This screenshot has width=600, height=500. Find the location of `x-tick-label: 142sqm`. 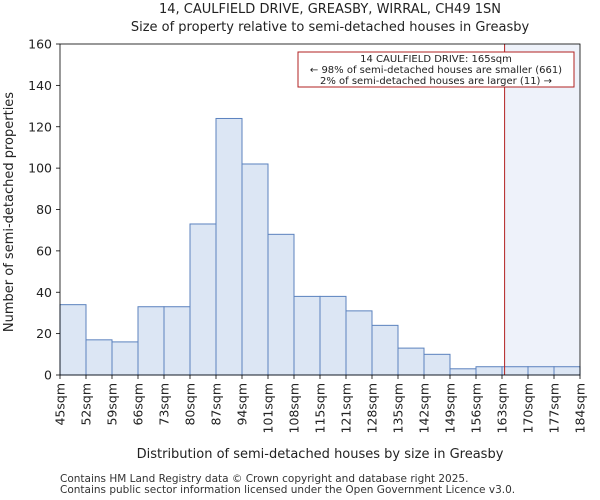

x-tick-label: 142sqm is located at coordinates (424, 408).